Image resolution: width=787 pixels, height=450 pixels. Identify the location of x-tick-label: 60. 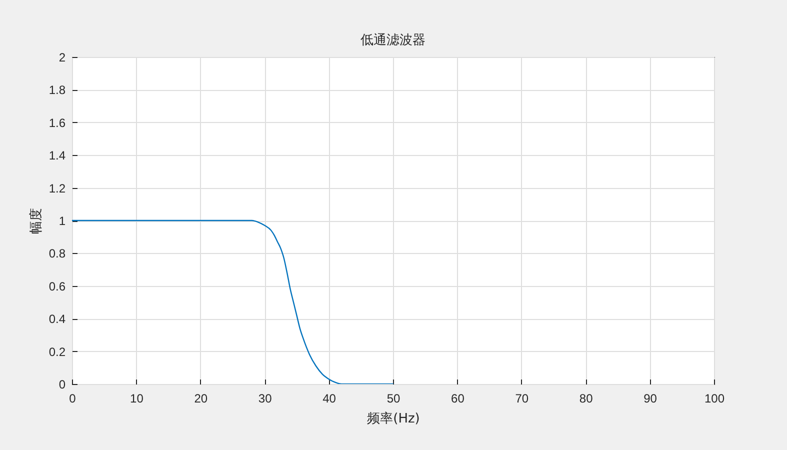
(458, 399).